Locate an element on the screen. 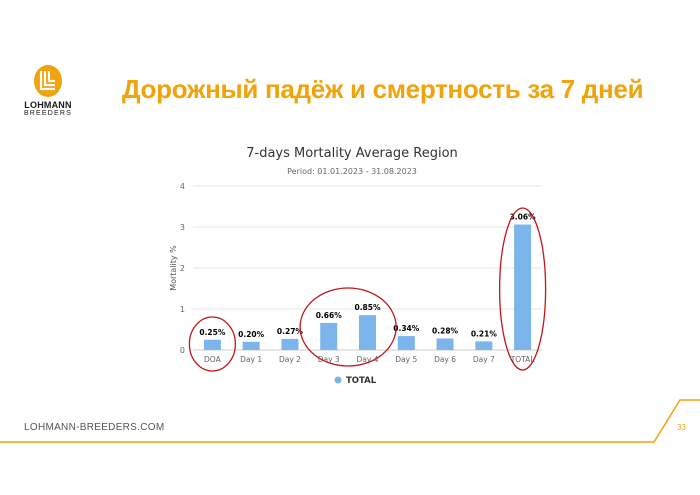 Image resolution: width=700 pixels, height=495 pixels. x-tick-label: Day 1 is located at coordinates (251, 359).